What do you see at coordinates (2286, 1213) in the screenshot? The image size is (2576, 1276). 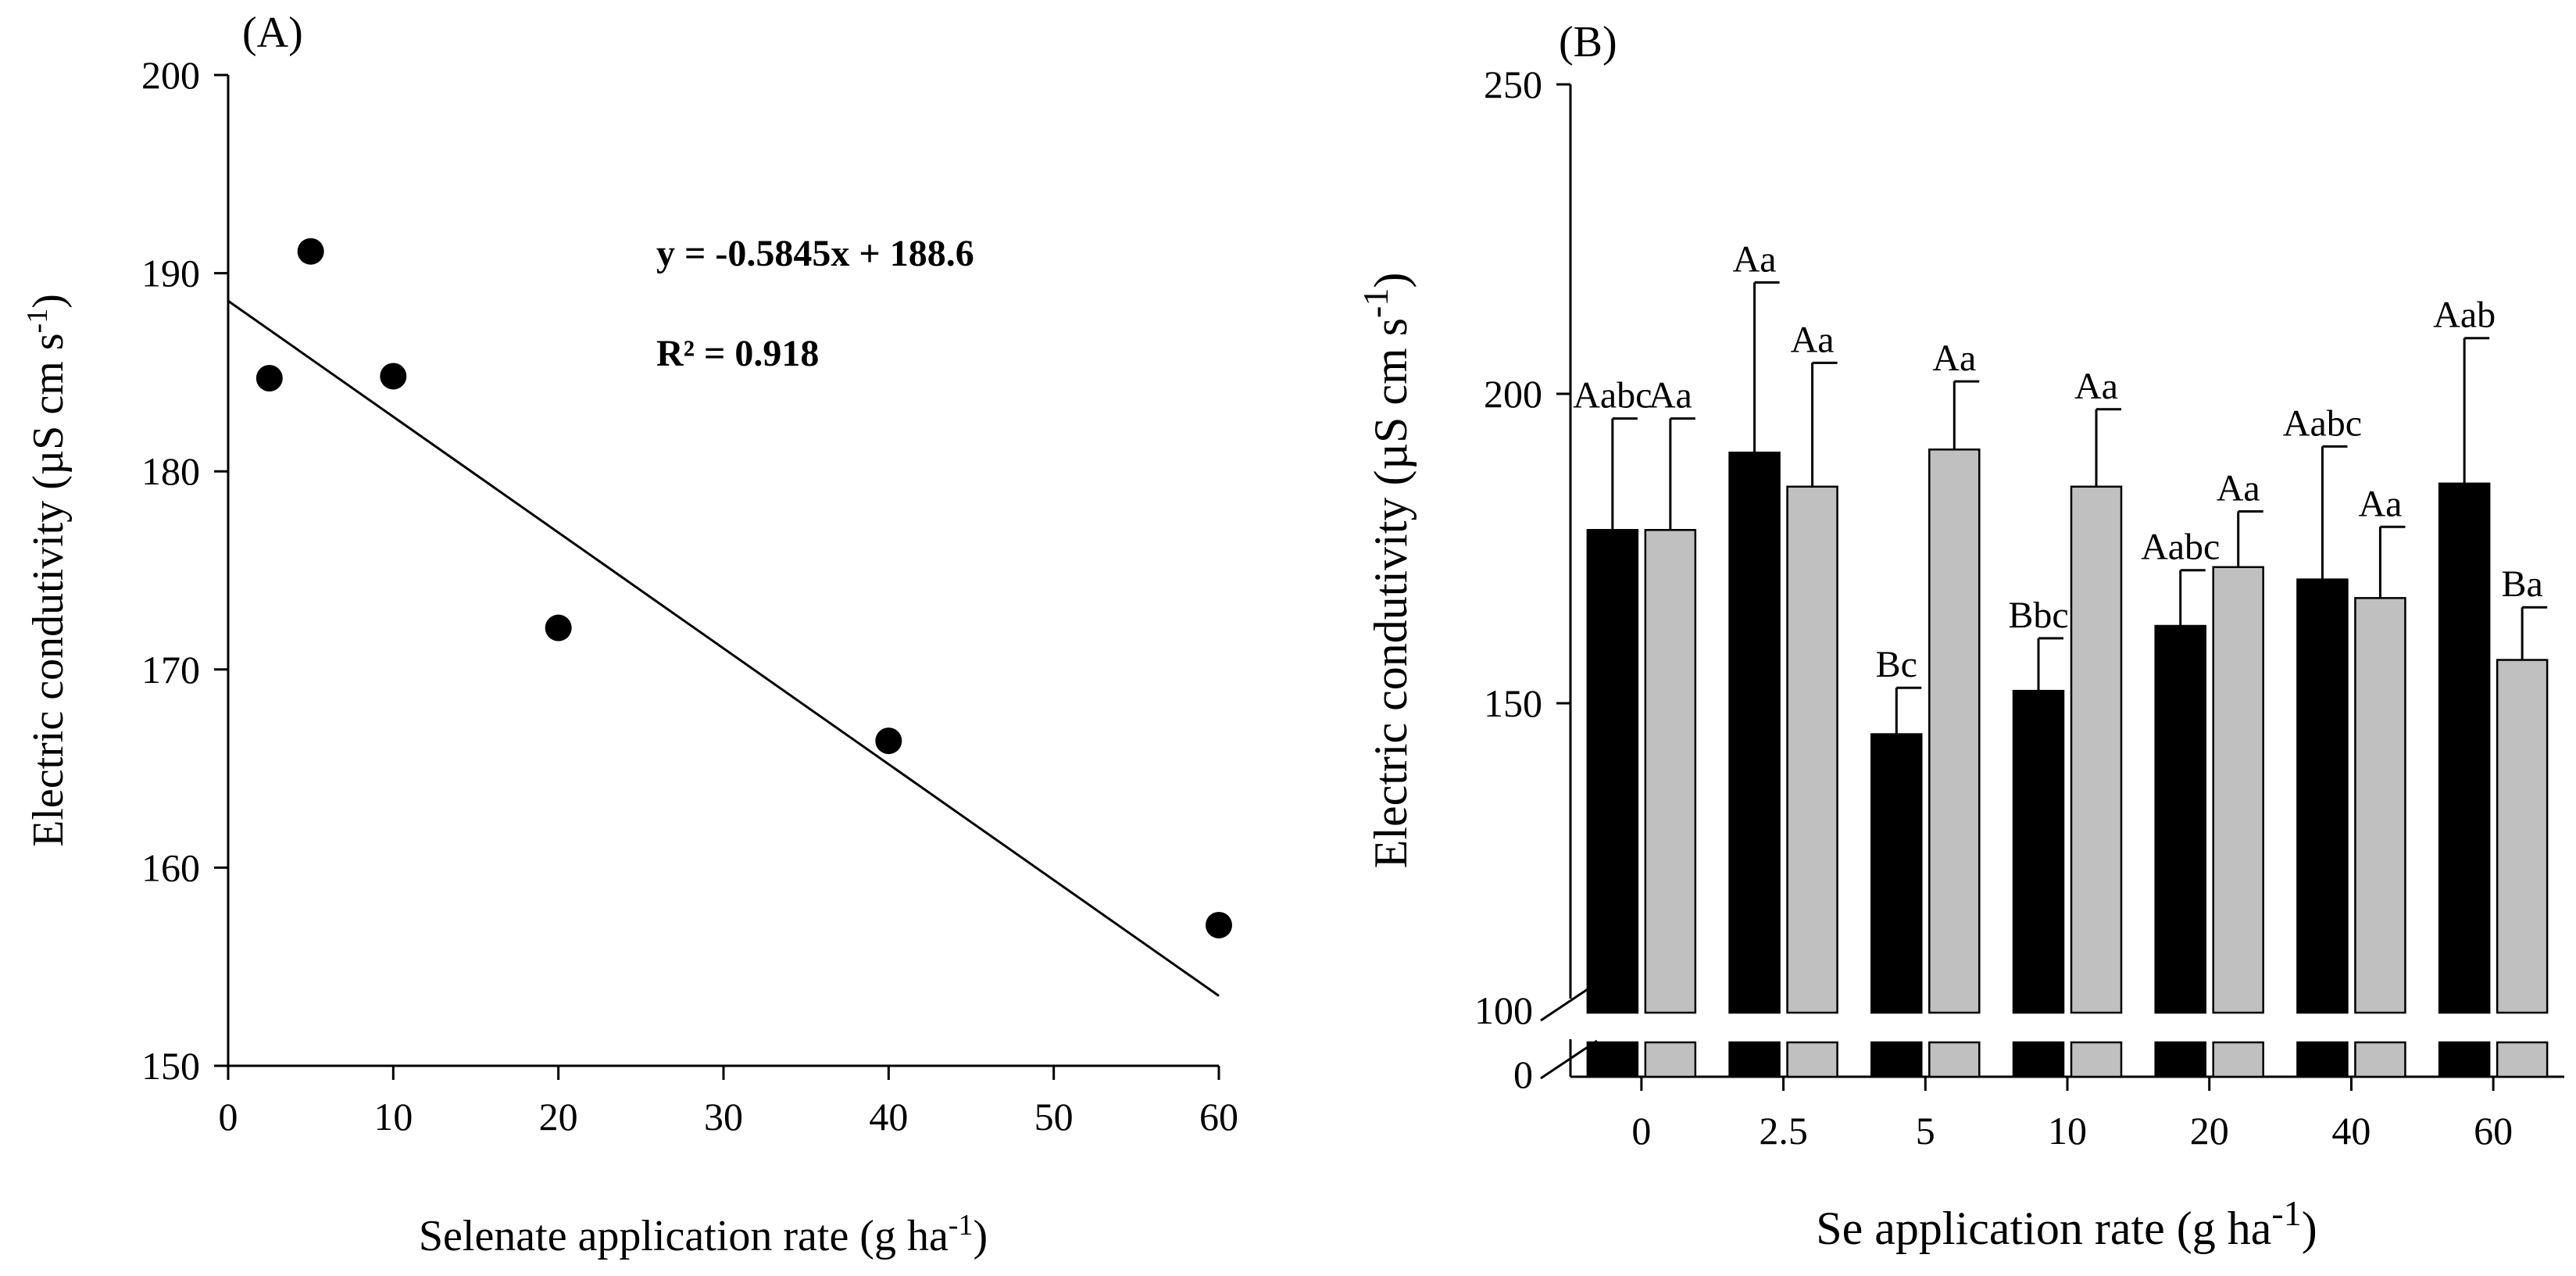 I see `panel-b-x-axis-title-sup: -1` at bounding box center [2286, 1213].